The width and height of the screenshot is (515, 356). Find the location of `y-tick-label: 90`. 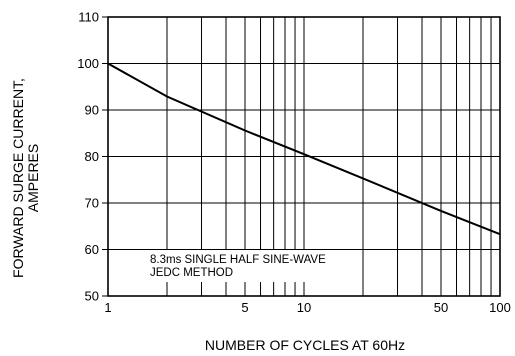

y-tick-label: 90 is located at coordinates (92, 110).